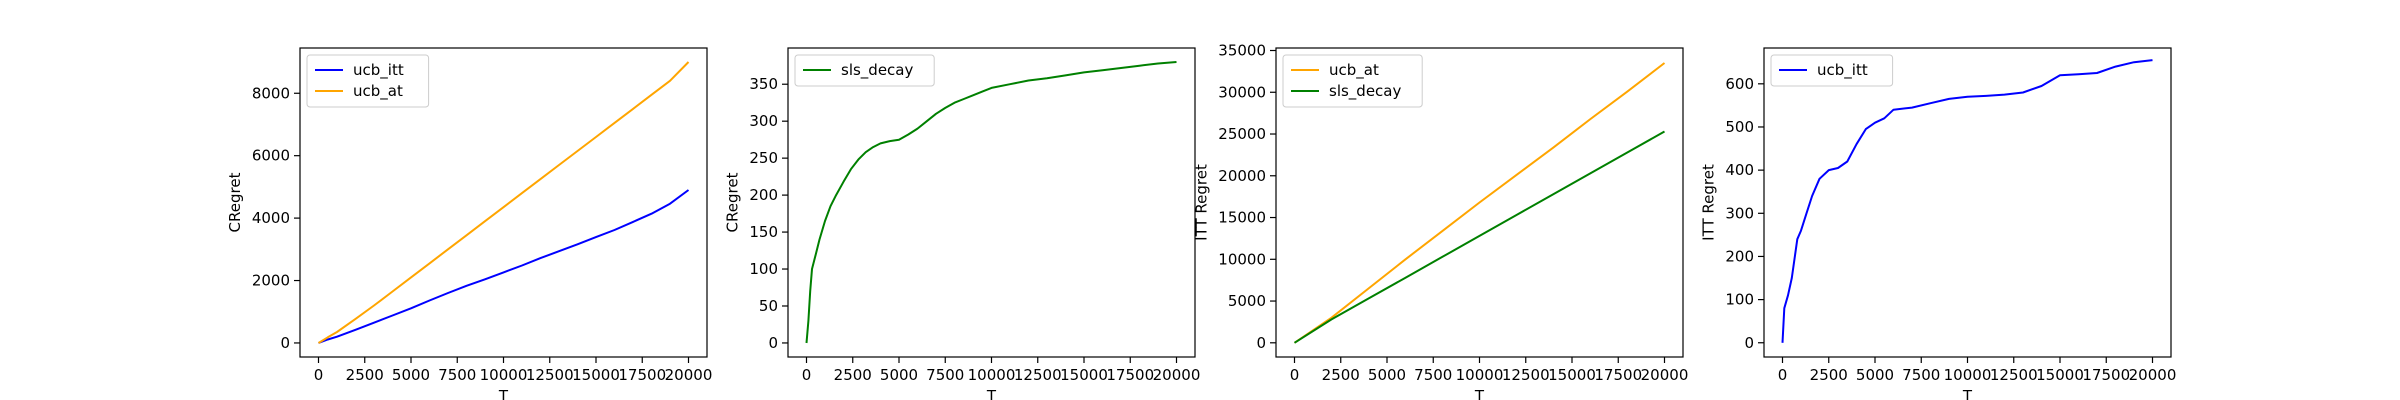 The width and height of the screenshot is (2400, 400). What do you see at coordinates (1739, 170) in the screenshot?
I see `y-tick-label: 400` at bounding box center [1739, 170].